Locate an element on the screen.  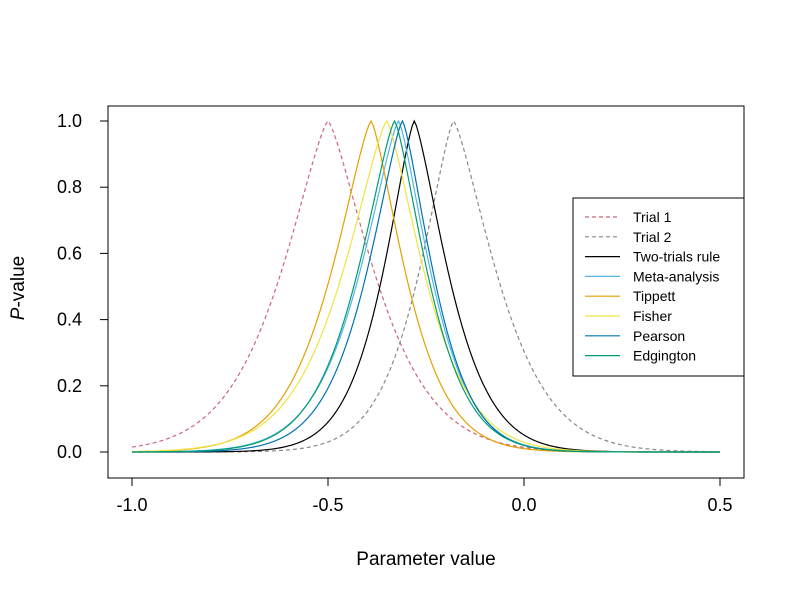
x-axis-title: Parameter value is located at coordinates (425, 559).